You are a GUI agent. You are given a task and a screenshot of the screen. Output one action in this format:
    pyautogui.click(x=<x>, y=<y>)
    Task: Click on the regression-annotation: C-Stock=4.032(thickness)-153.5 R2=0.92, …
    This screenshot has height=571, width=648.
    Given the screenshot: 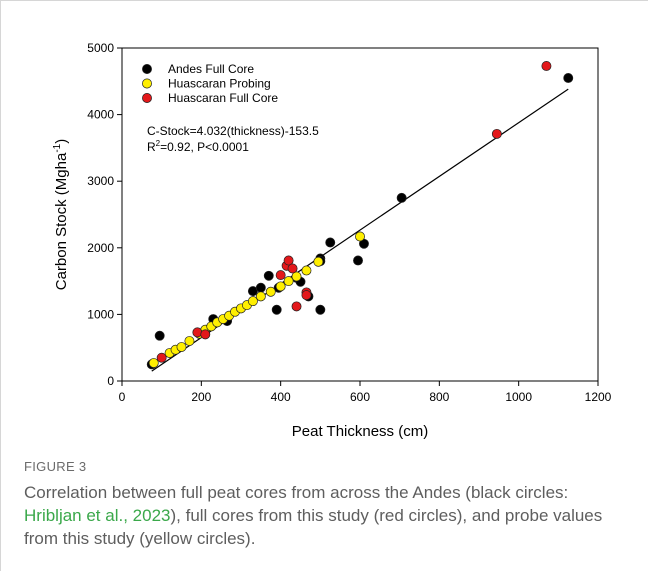 What is the action you would take?
    pyautogui.click(x=233, y=139)
    